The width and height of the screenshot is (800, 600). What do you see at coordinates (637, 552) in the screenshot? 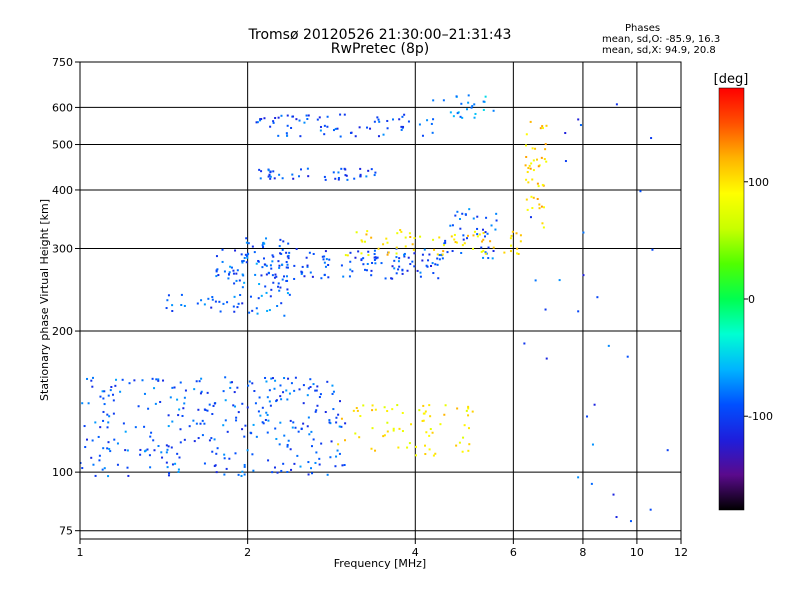
I see `x-tick-label: 10` at bounding box center [637, 552].